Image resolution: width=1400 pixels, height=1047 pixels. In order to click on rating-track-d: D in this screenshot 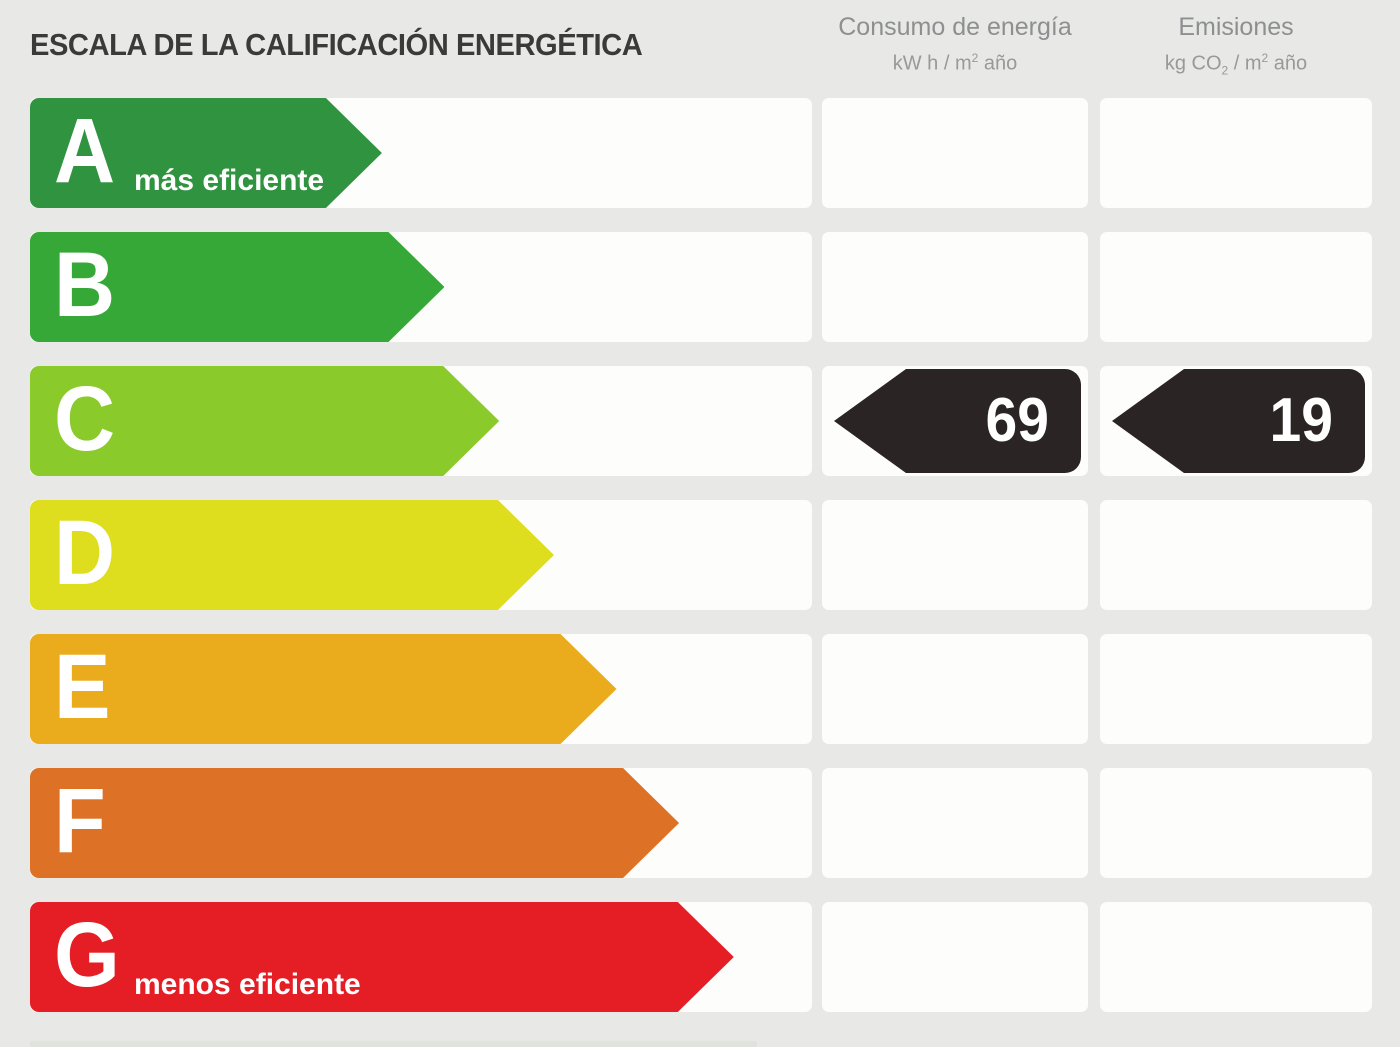, I will do `click(421, 555)`.